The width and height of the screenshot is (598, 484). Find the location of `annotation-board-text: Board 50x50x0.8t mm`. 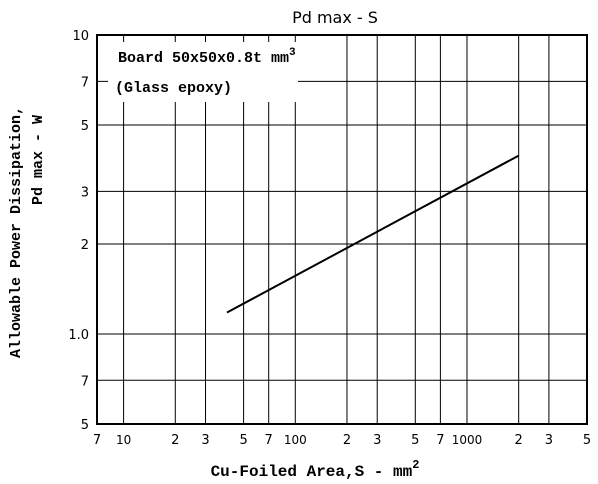

annotation-board-text: Board 50x50x0.8t mm is located at coordinates (203, 58).